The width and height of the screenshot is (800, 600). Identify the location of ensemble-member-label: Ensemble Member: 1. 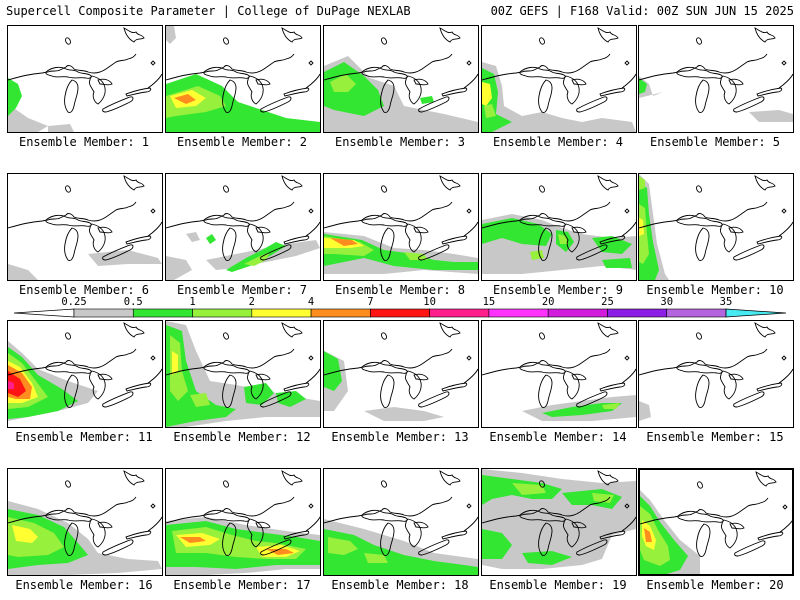
(84, 142).